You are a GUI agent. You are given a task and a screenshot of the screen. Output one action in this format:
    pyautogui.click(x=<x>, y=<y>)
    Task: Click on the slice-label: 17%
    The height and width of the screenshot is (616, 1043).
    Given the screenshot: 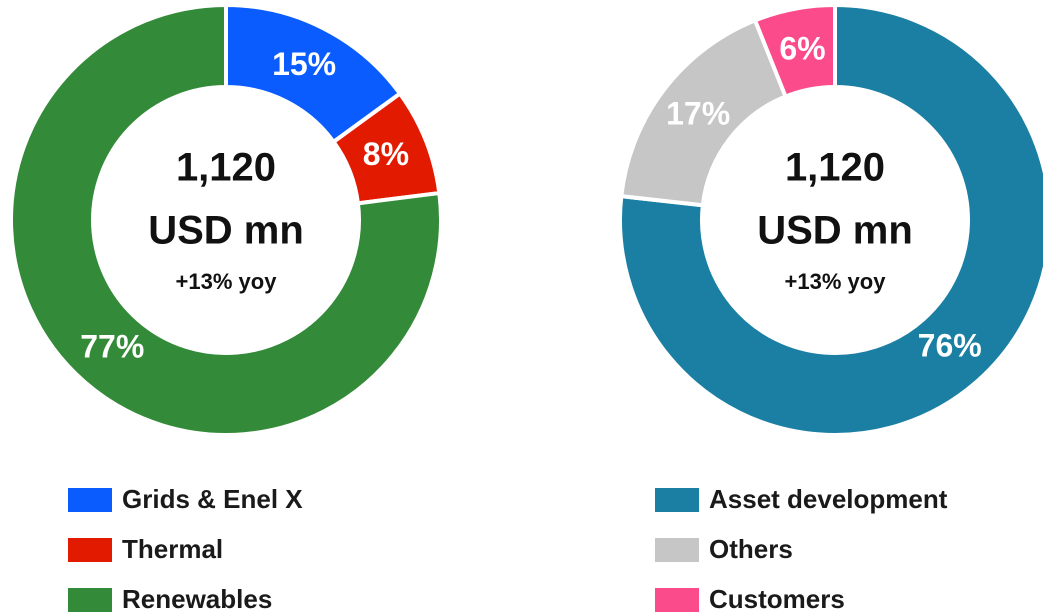 What is the action you would take?
    pyautogui.click(x=698, y=113)
    